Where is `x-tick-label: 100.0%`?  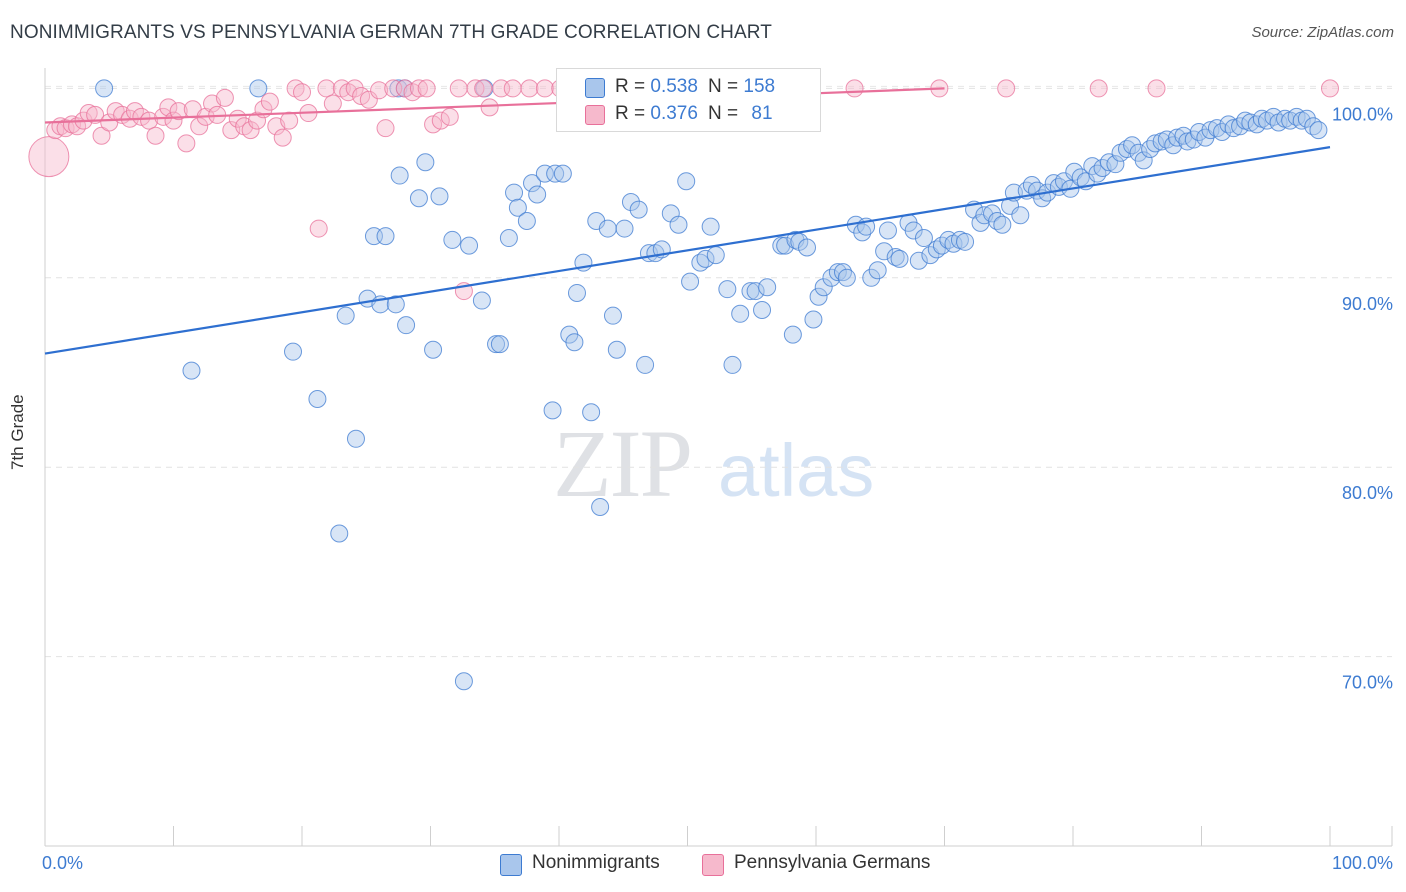
x-tick-label: 100.0% is located at coordinates (1362, 863).